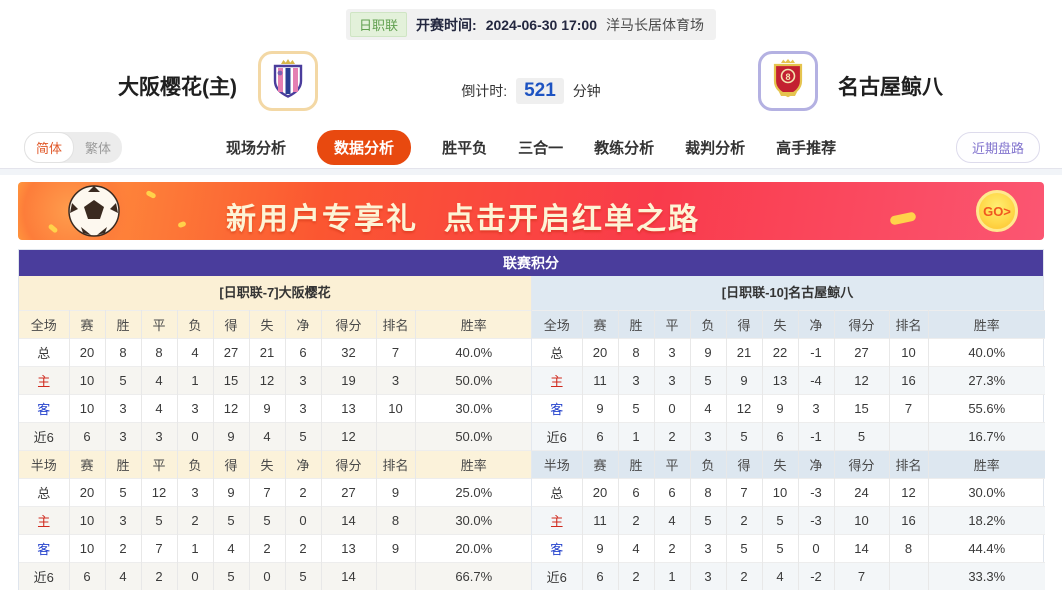 This screenshot has width=1062, height=590. I want to click on recent-trend-button: 近期盘路, so click(997, 147).